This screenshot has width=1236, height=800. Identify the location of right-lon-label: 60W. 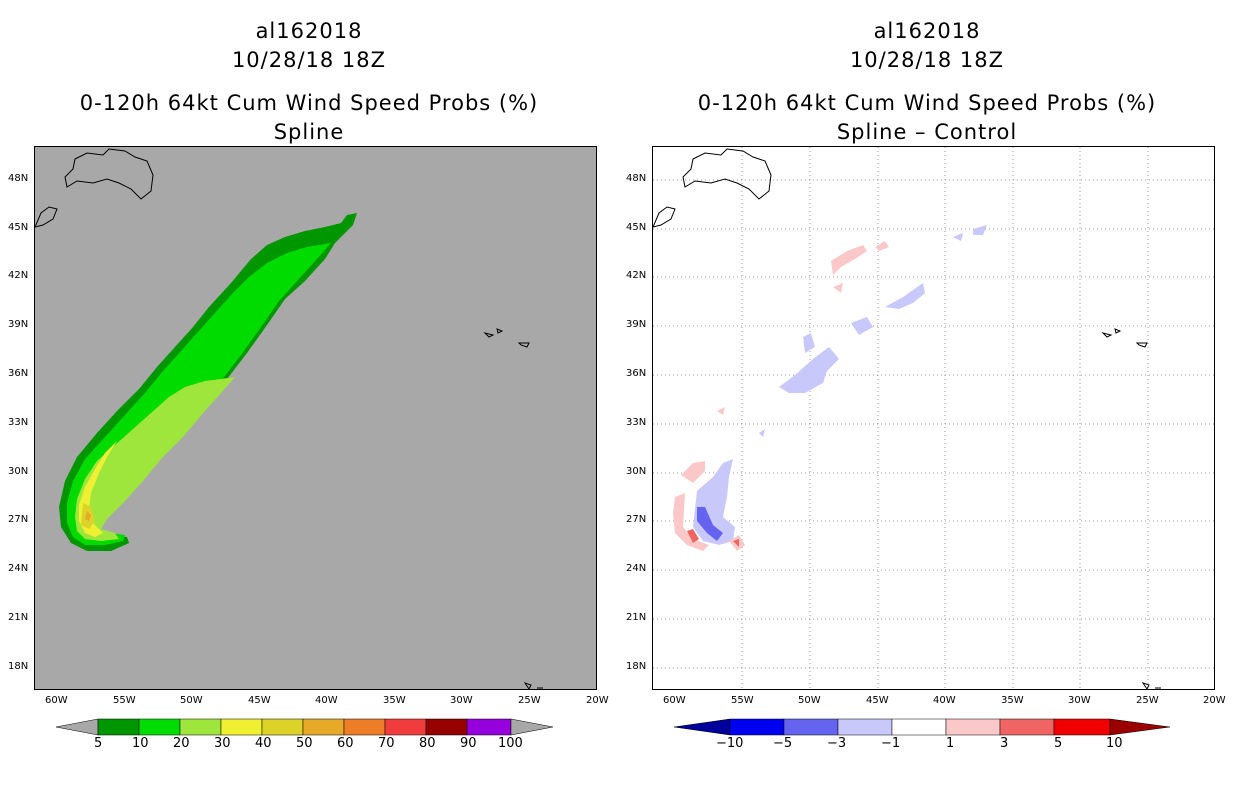
(674, 700).